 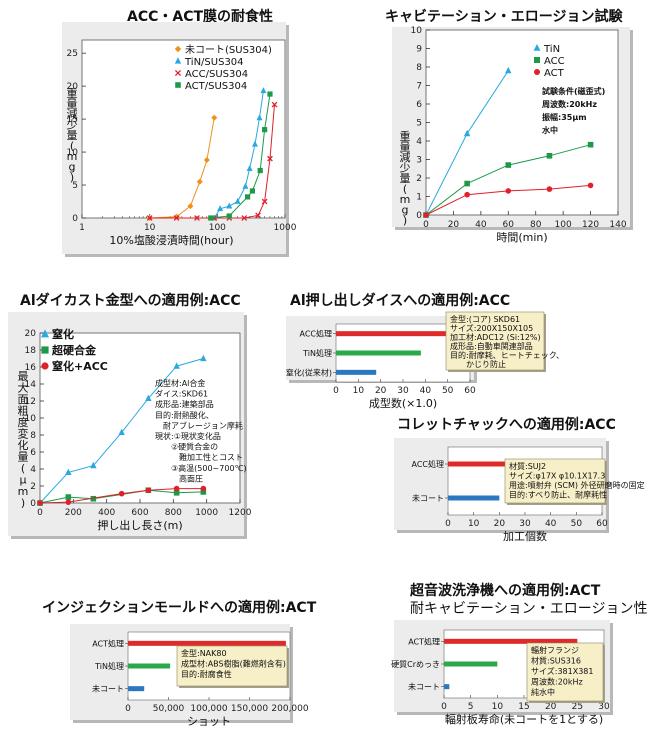 I want to click on chart2-xtick-label: 20, so click(x=454, y=225).